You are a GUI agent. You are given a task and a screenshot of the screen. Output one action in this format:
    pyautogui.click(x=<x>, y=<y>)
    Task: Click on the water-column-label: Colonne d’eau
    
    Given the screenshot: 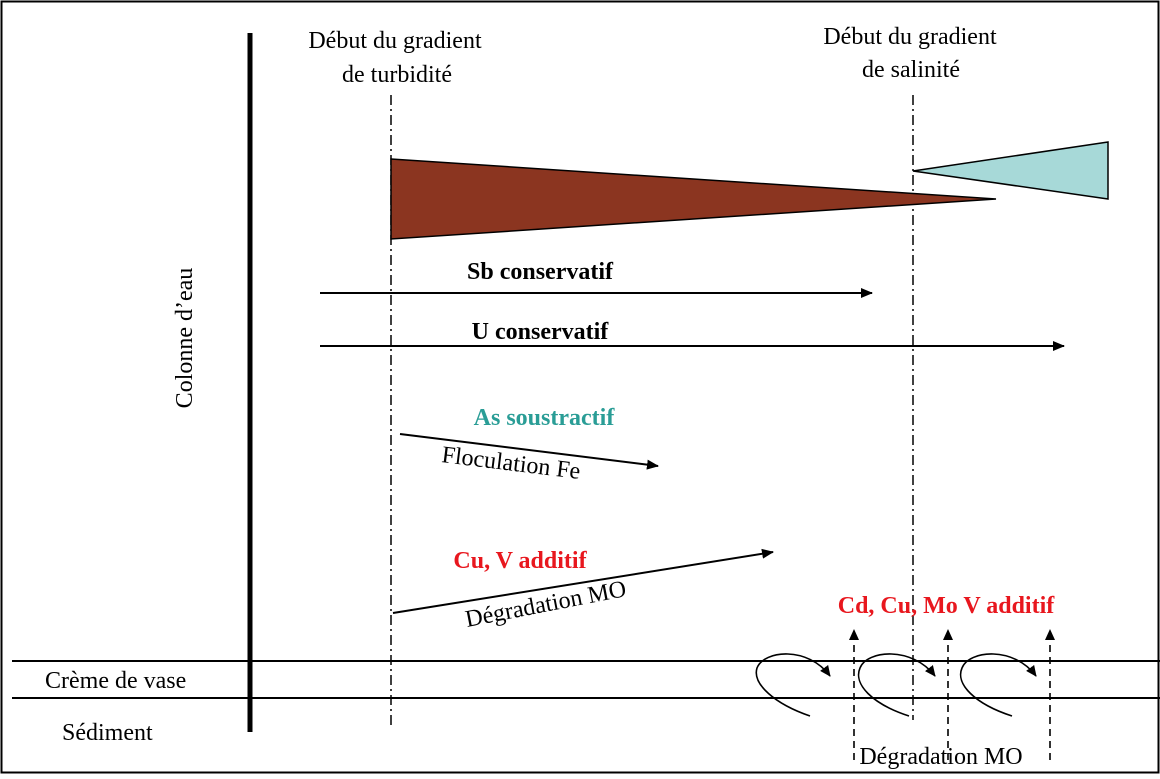 What is the action you would take?
    pyautogui.click(x=185, y=338)
    